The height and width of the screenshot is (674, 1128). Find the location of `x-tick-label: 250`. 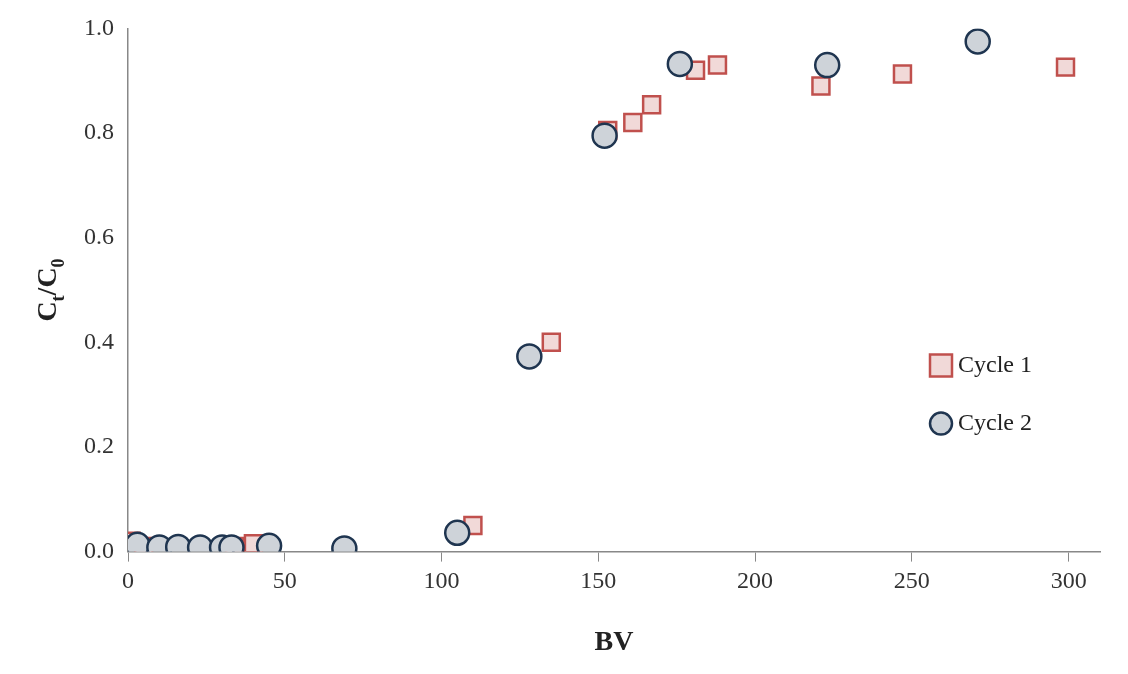

x-tick-label: 250 is located at coordinates (911, 580).